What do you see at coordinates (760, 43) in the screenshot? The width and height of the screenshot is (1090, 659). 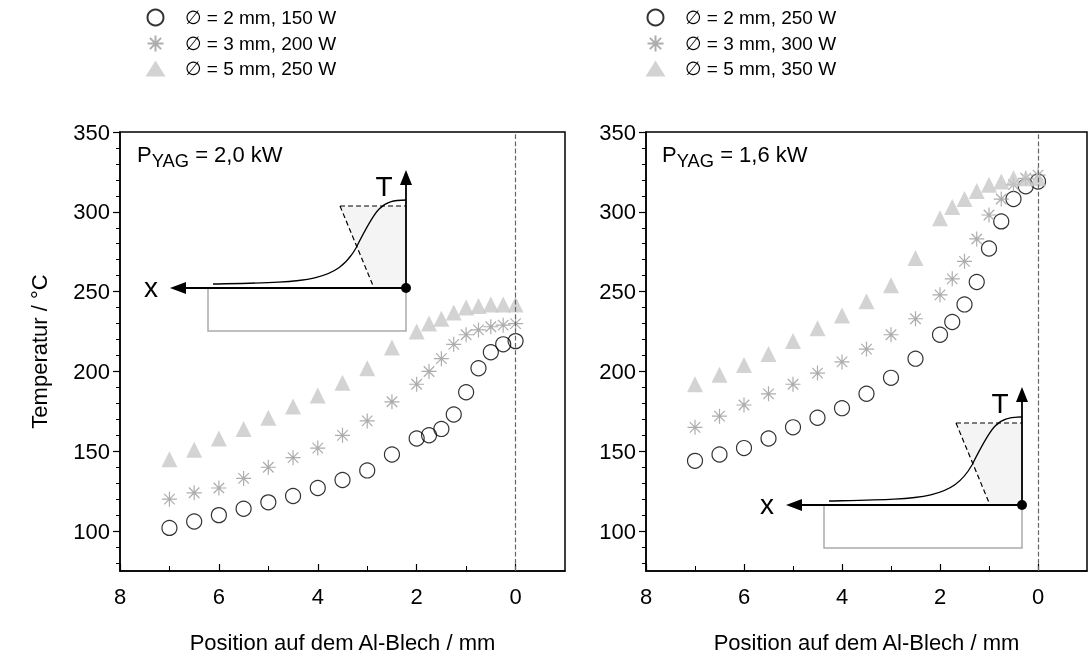 I see `legend-label: ∅ = 3 mm, 300 W` at bounding box center [760, 43].